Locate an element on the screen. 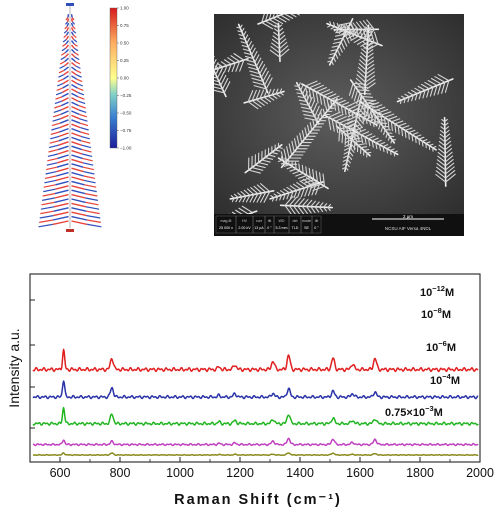  sem-info-header: WD is located at coordinates (282, 221).